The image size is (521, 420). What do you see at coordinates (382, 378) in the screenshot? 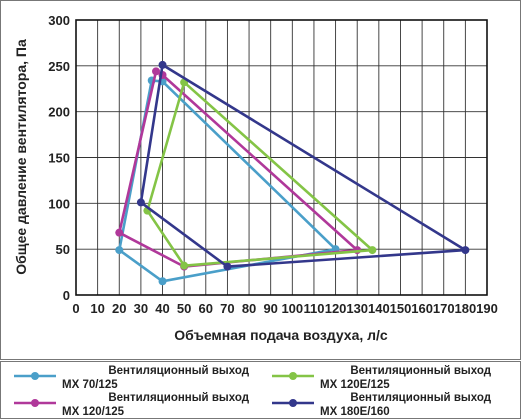
I see `legend-item: Вентиляционный выход MX 120E/125` at bounding box center [382, 378].